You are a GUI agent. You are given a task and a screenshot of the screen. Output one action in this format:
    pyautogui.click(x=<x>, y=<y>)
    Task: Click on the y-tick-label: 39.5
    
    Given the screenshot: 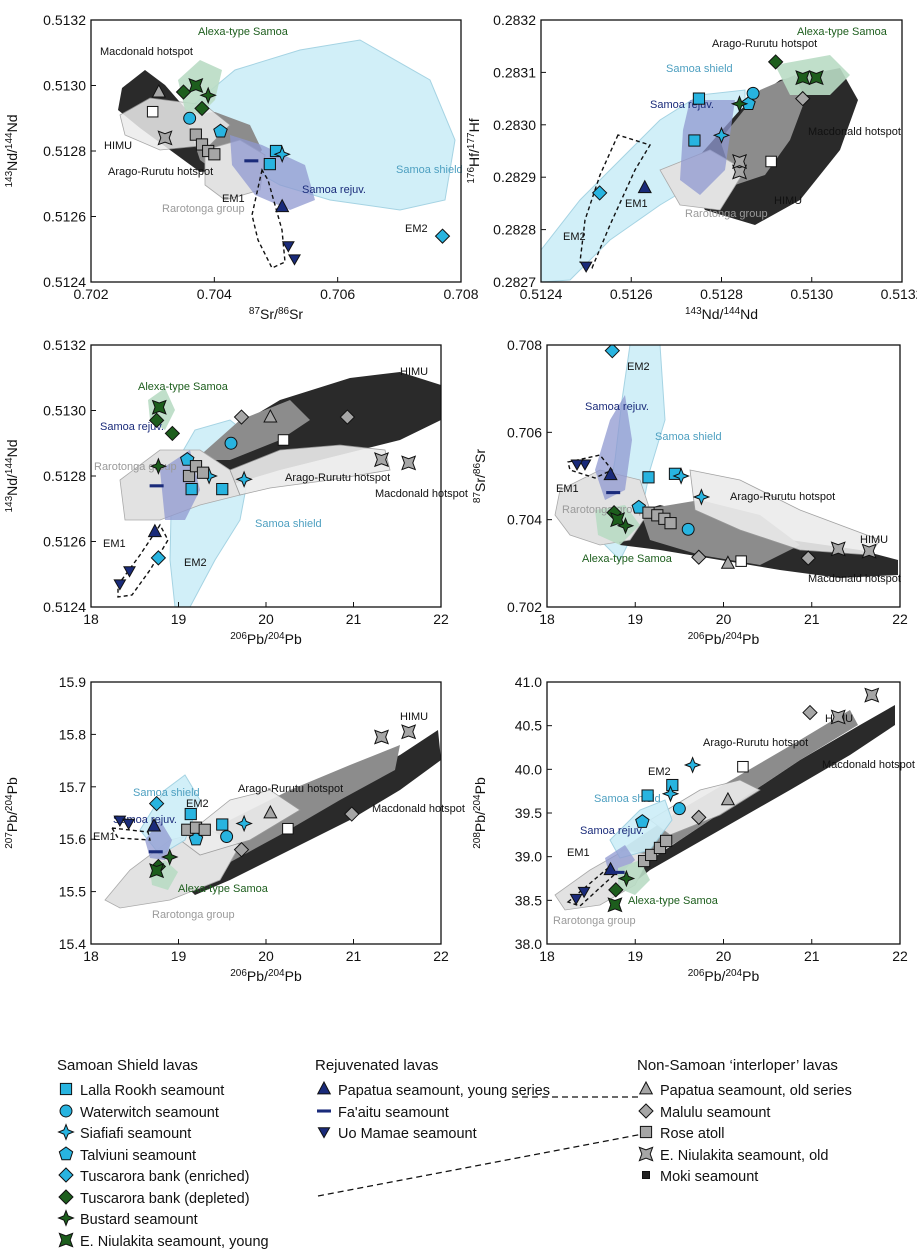 What is the action you would take?
    pyautogui.click(x=528, y=813)
    